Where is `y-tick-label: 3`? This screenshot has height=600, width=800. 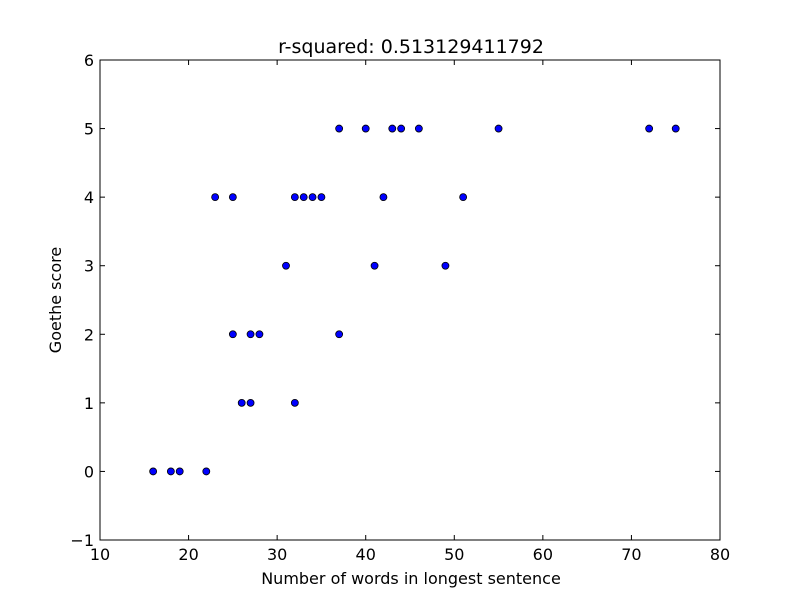 y-tick-label: 3 is located at coordinates (89, 266).